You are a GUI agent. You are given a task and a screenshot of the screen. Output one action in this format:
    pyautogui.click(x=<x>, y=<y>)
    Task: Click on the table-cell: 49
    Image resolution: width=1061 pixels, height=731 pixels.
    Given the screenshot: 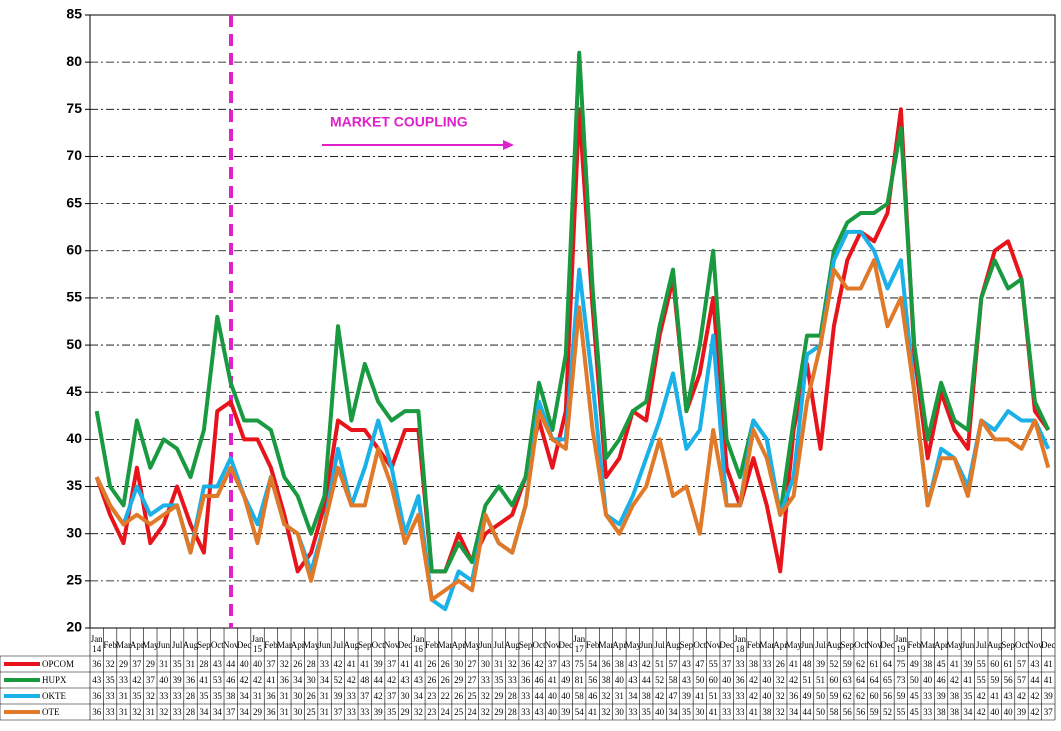 What is the action you would take?
    pyautogui.click(x=566, y=680)
    